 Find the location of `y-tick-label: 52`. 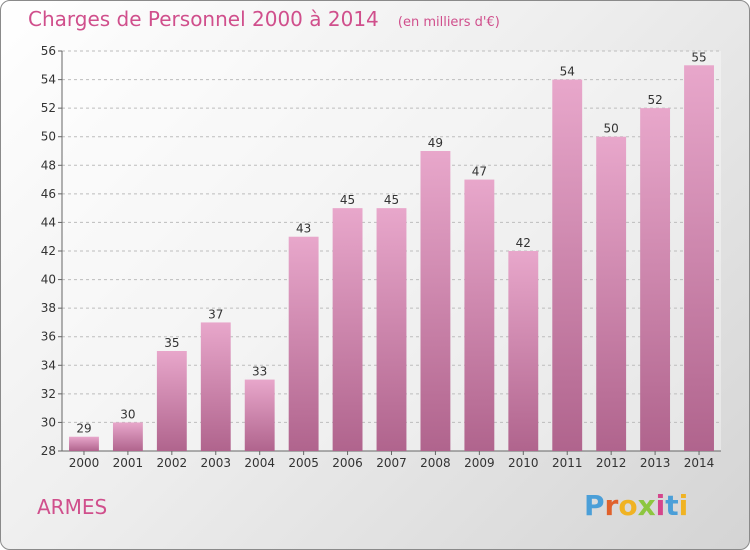

y-tick-label: 52 is located at coordinates (48, 108).